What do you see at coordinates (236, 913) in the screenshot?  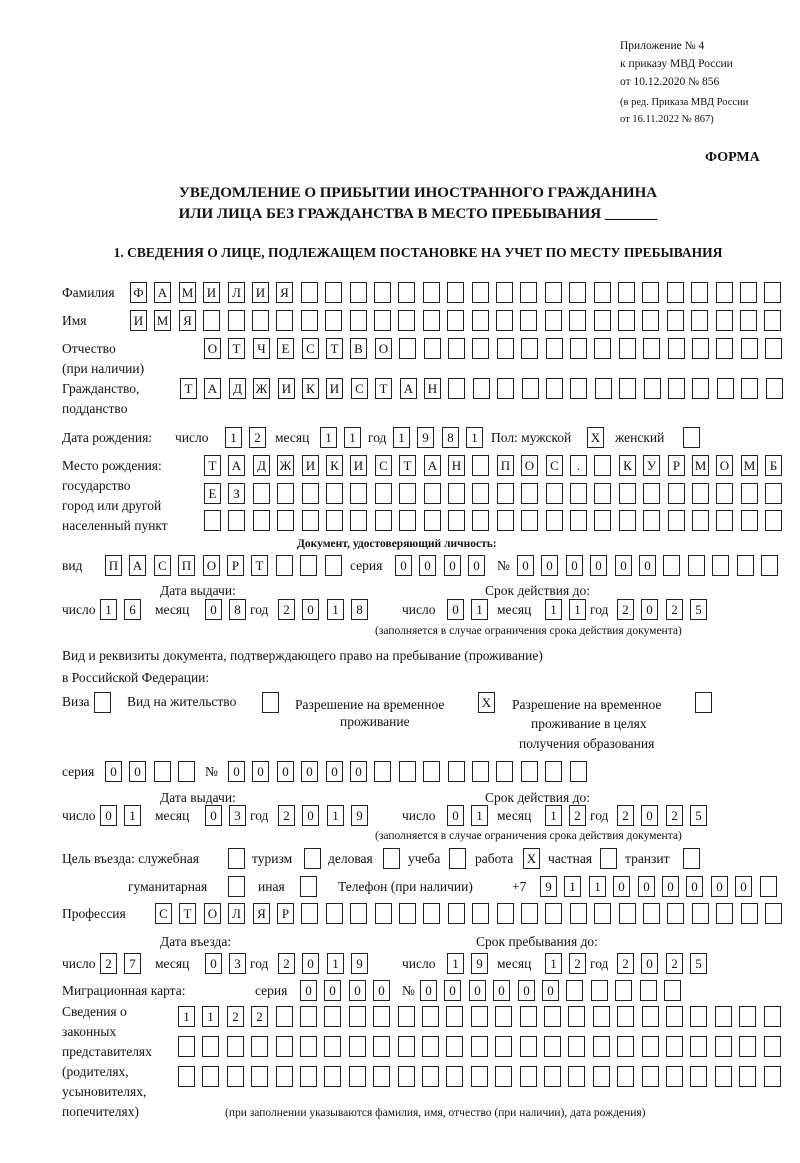 I see `char-cell: Л` at bounding box center [236, 913].